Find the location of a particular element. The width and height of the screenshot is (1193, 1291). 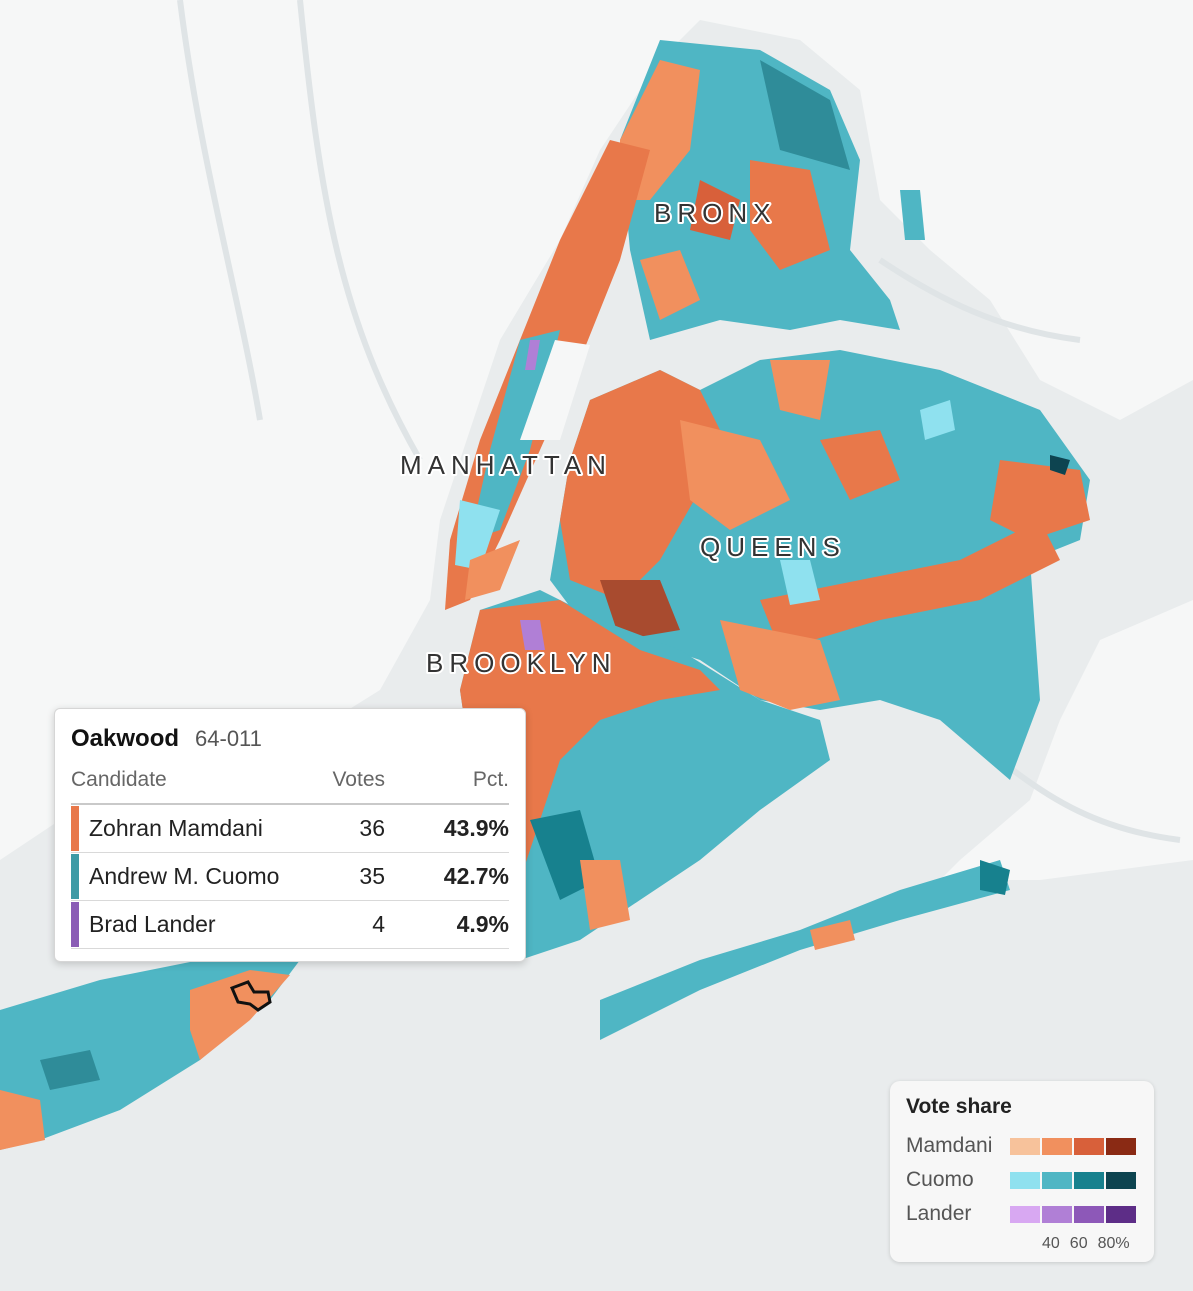

manhattan-precincts is located at coordinates (547, 375).